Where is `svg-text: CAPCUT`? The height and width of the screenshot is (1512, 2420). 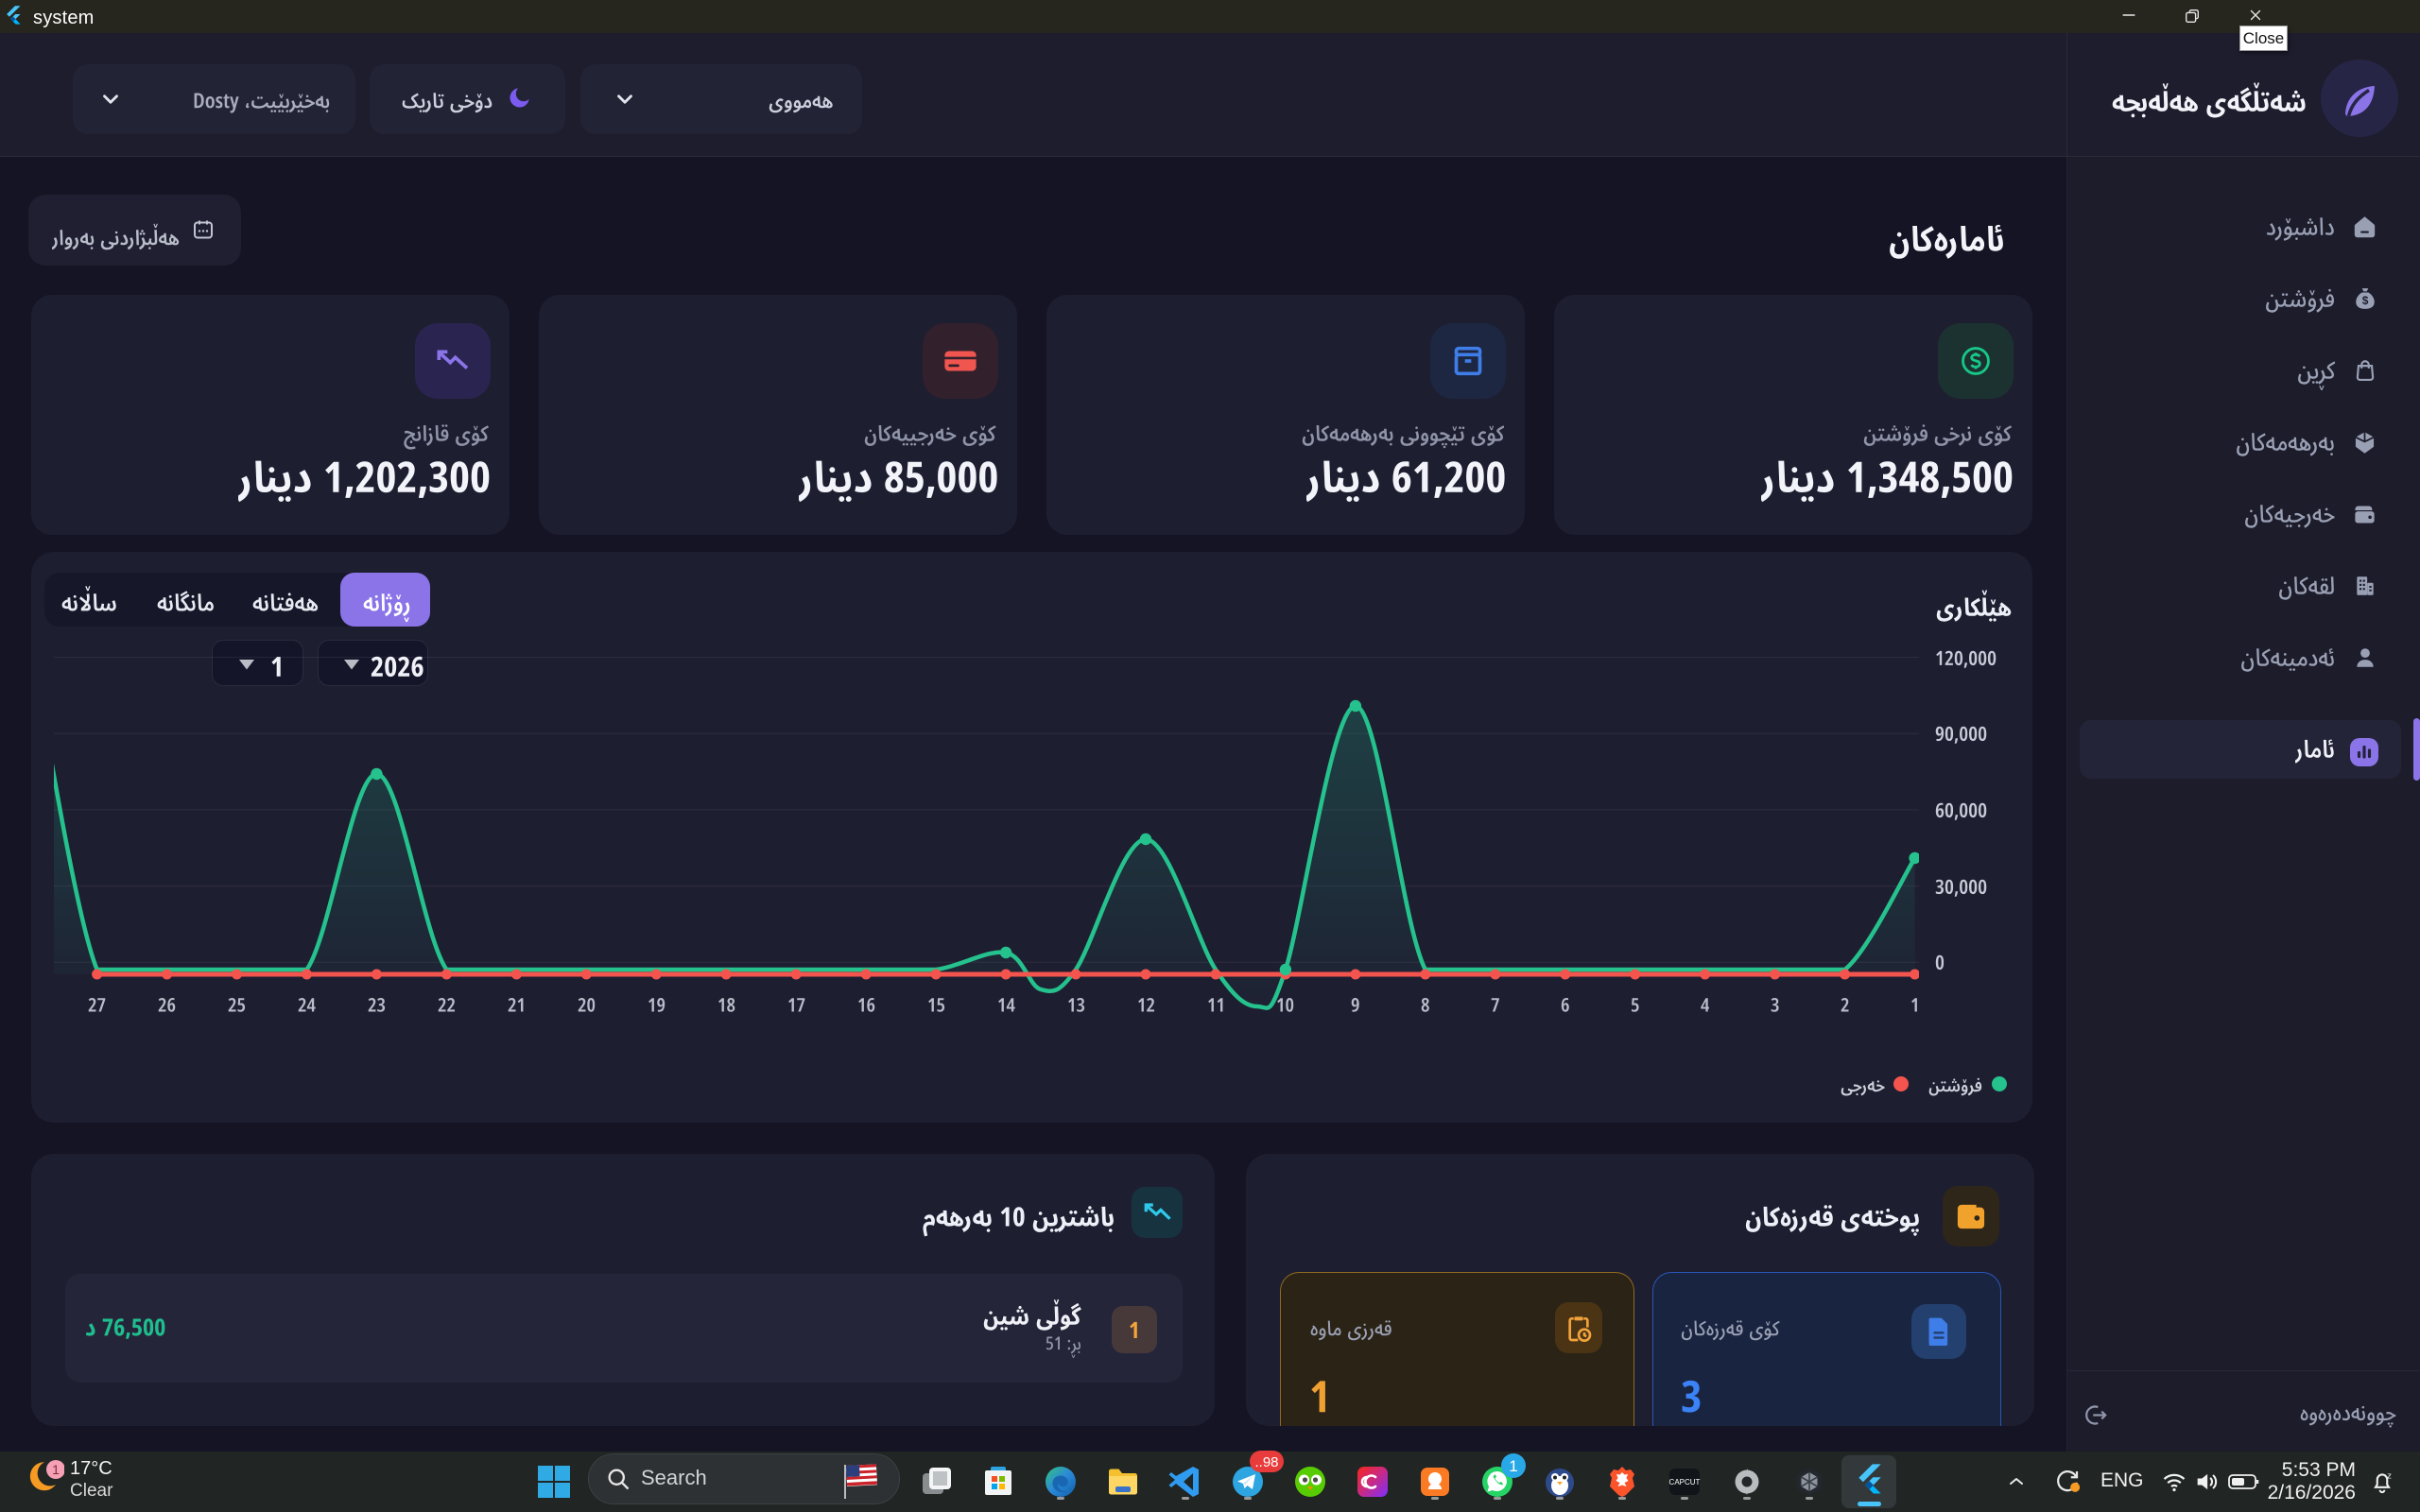 svg-text: CAPCUT is located at coordinates (1685, 1482).